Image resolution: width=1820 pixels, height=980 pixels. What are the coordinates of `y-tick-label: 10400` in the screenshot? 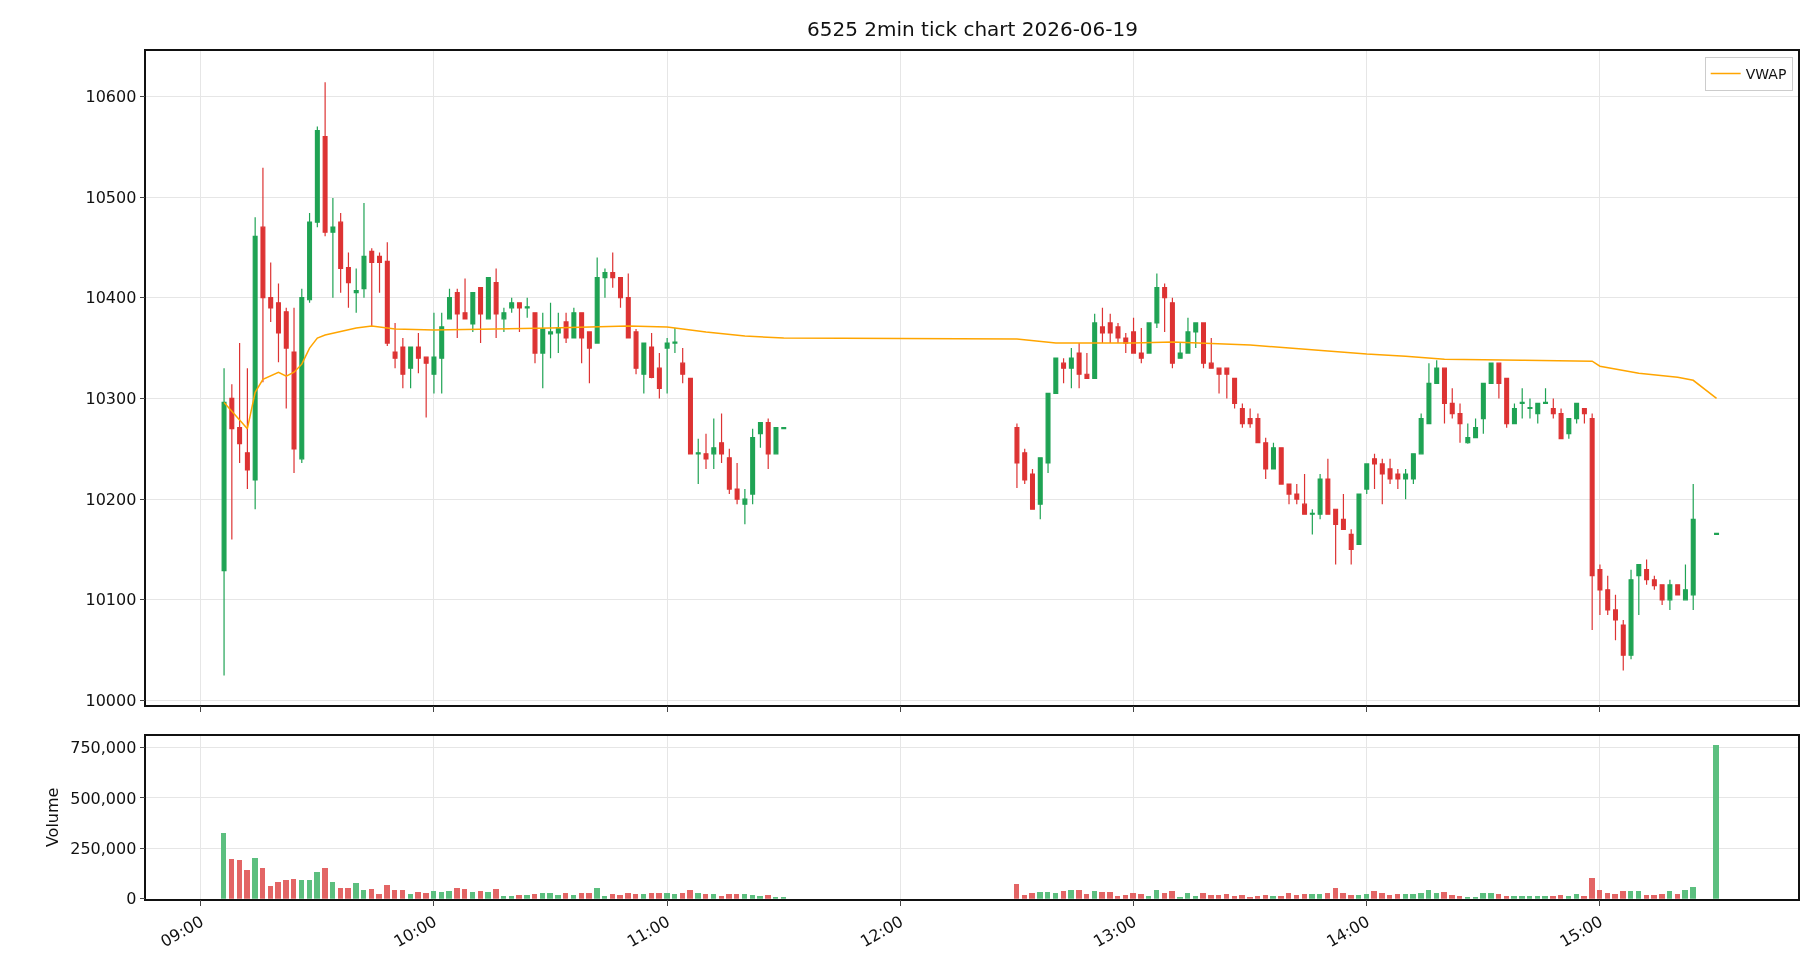 It's located at (111, 298).